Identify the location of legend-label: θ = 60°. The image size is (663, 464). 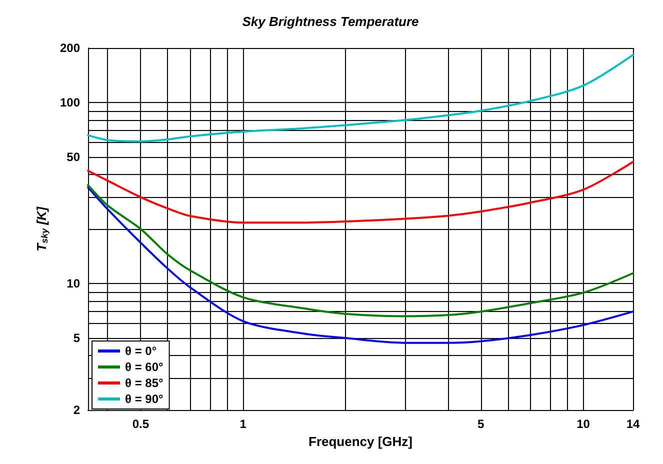
(144, 367).